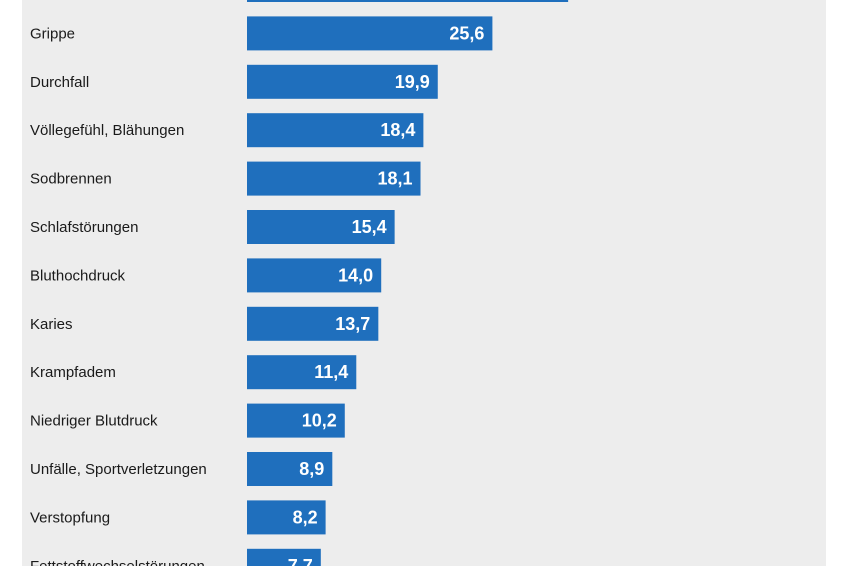 The height and width of the screenshot is (566, 850). Describe the element at coordinates (313, 323) in the screenshot. I see `bar-karies` at that location.